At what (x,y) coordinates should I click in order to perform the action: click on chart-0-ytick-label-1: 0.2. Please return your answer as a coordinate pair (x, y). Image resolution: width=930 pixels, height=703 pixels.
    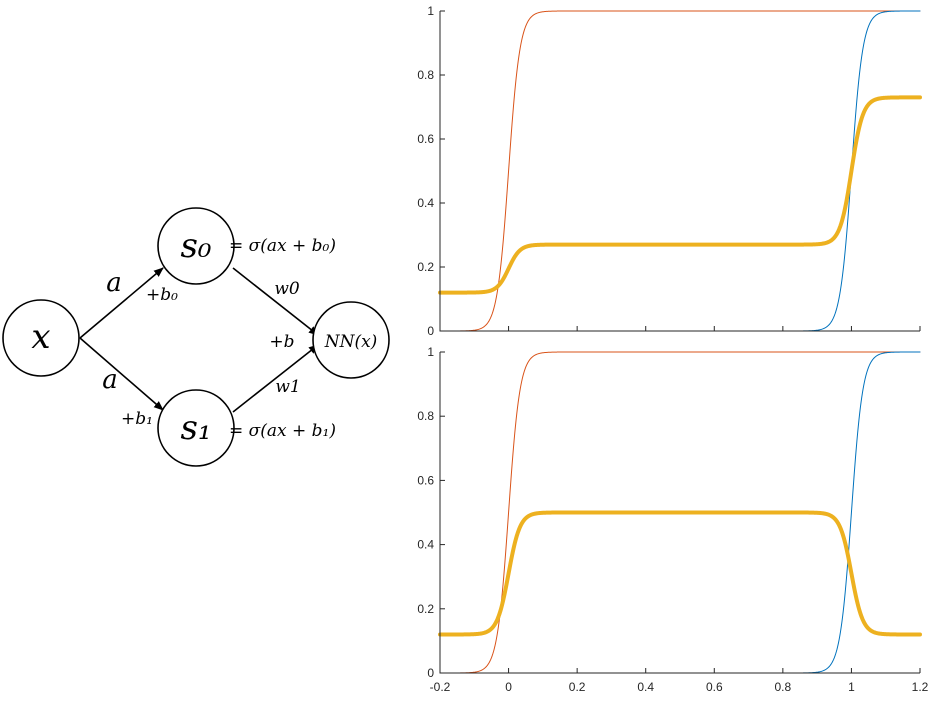
    Looking at the image, I should click on (425, 267).